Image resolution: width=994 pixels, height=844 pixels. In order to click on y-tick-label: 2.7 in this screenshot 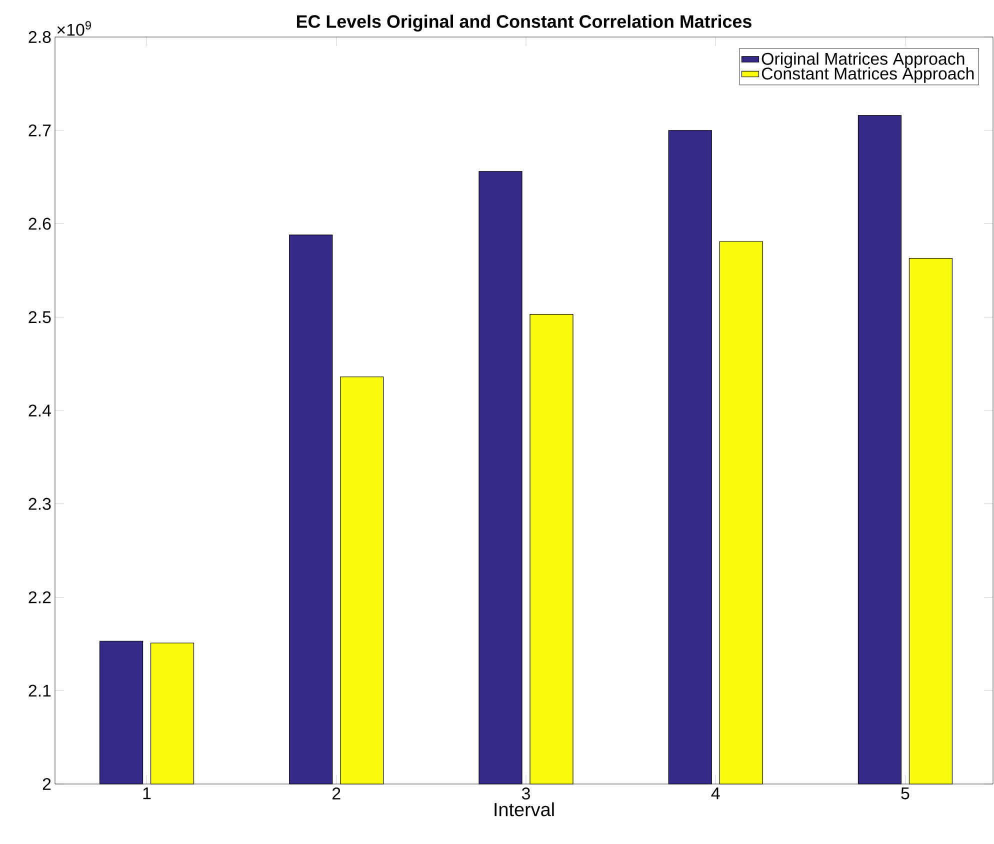, I will do `click(39, 130)`.